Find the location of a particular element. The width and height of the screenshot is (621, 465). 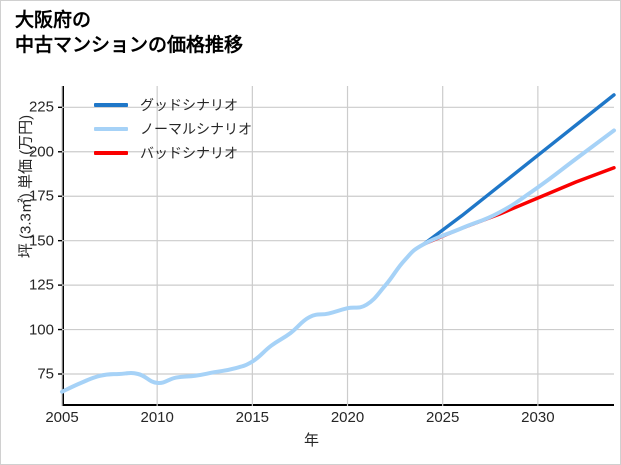

chart-legend: グッドシナリオ ノーマルシナリオ バッドシナリオ is located at coordinates (173, 129).